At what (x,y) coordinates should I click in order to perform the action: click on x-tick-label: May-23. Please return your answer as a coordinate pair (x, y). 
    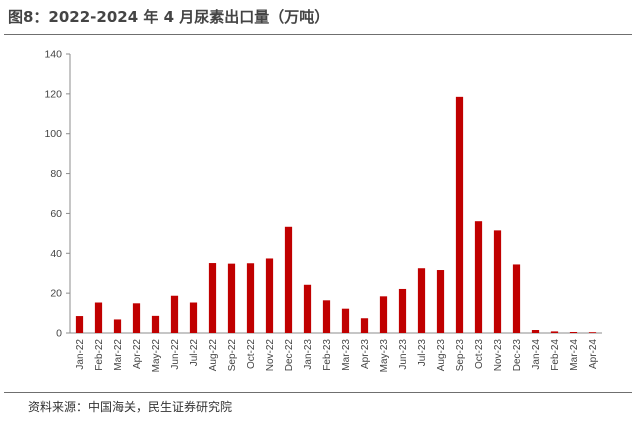
    Looking at the image, I should click on (384, 356).